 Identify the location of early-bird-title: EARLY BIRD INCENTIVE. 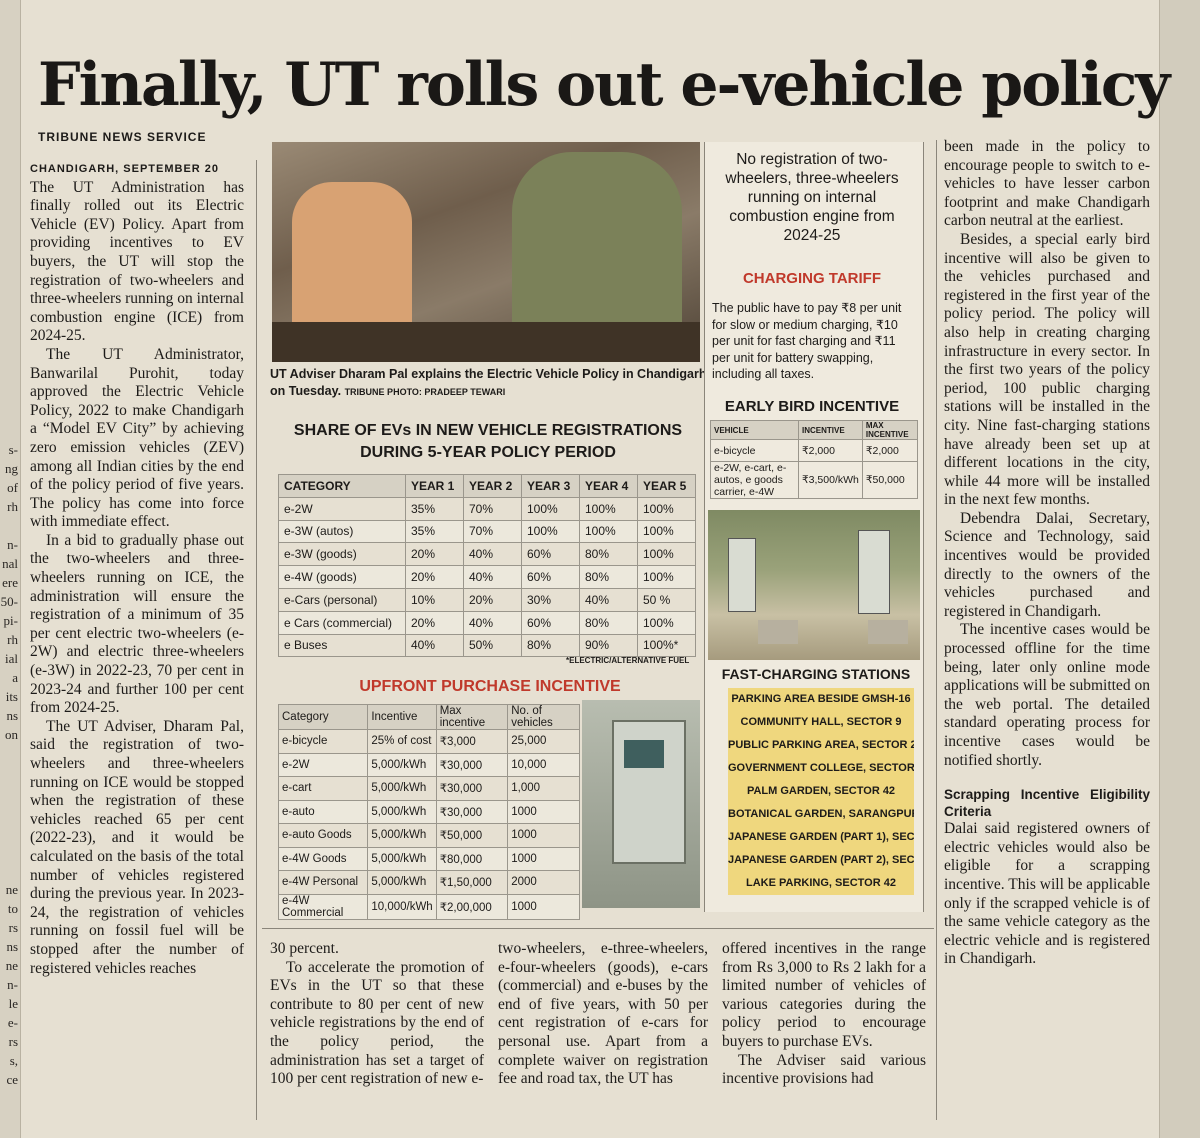
(812, 406).